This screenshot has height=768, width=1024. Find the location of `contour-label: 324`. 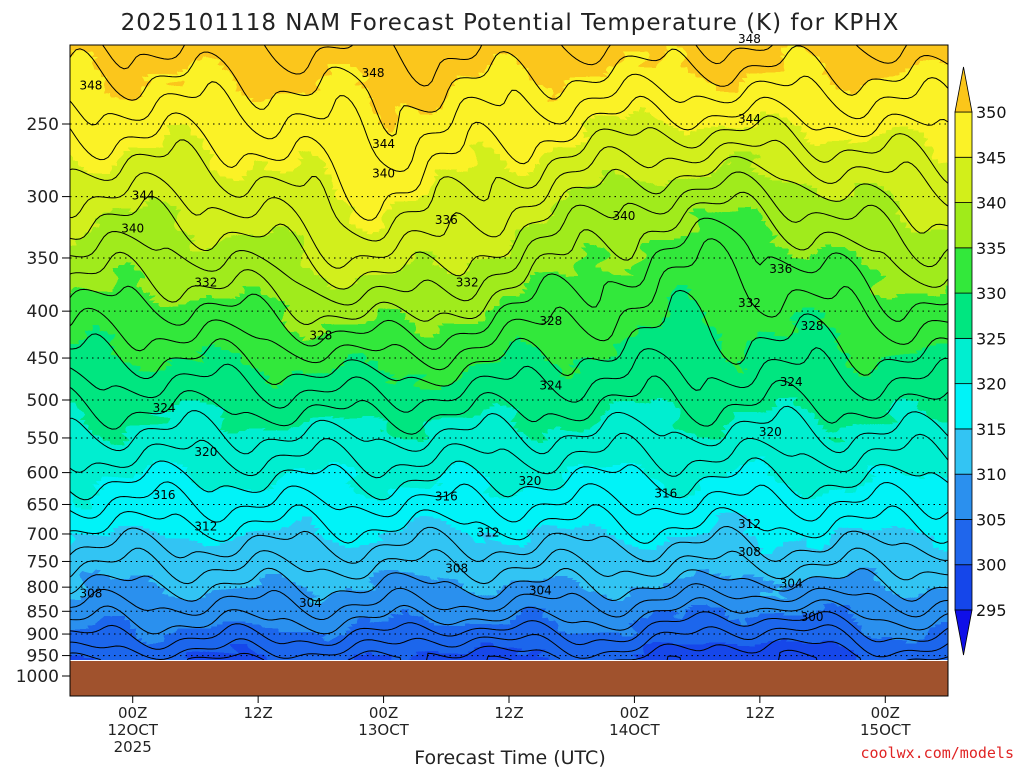

contour-label: 324 is located at coordinates (164, 408).